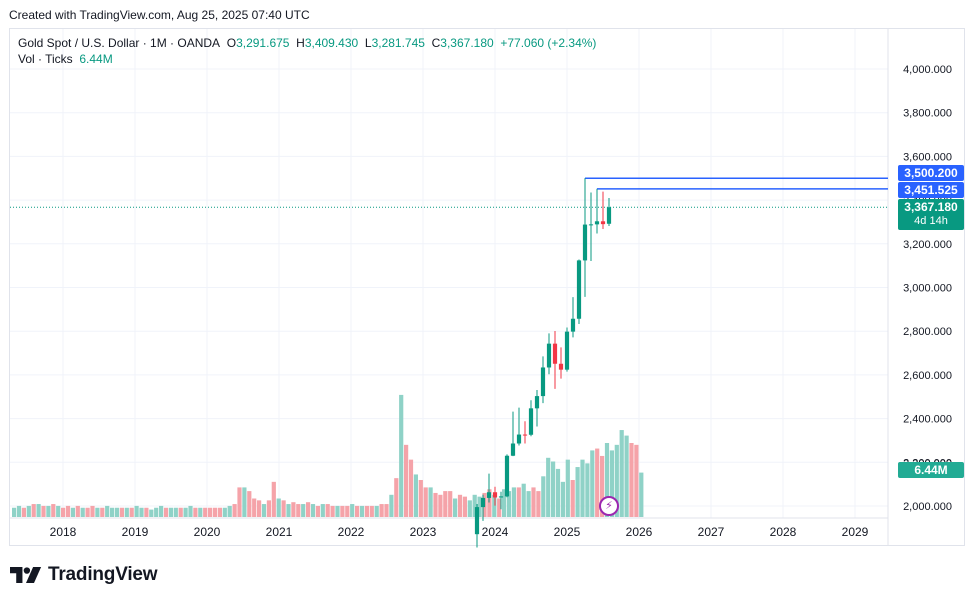 The height and width of the screenshot is (606, 972). Describe the element at coordinates (927, 376) in the screenshot. I see `y-tick-label: 2,600.000` at that location.